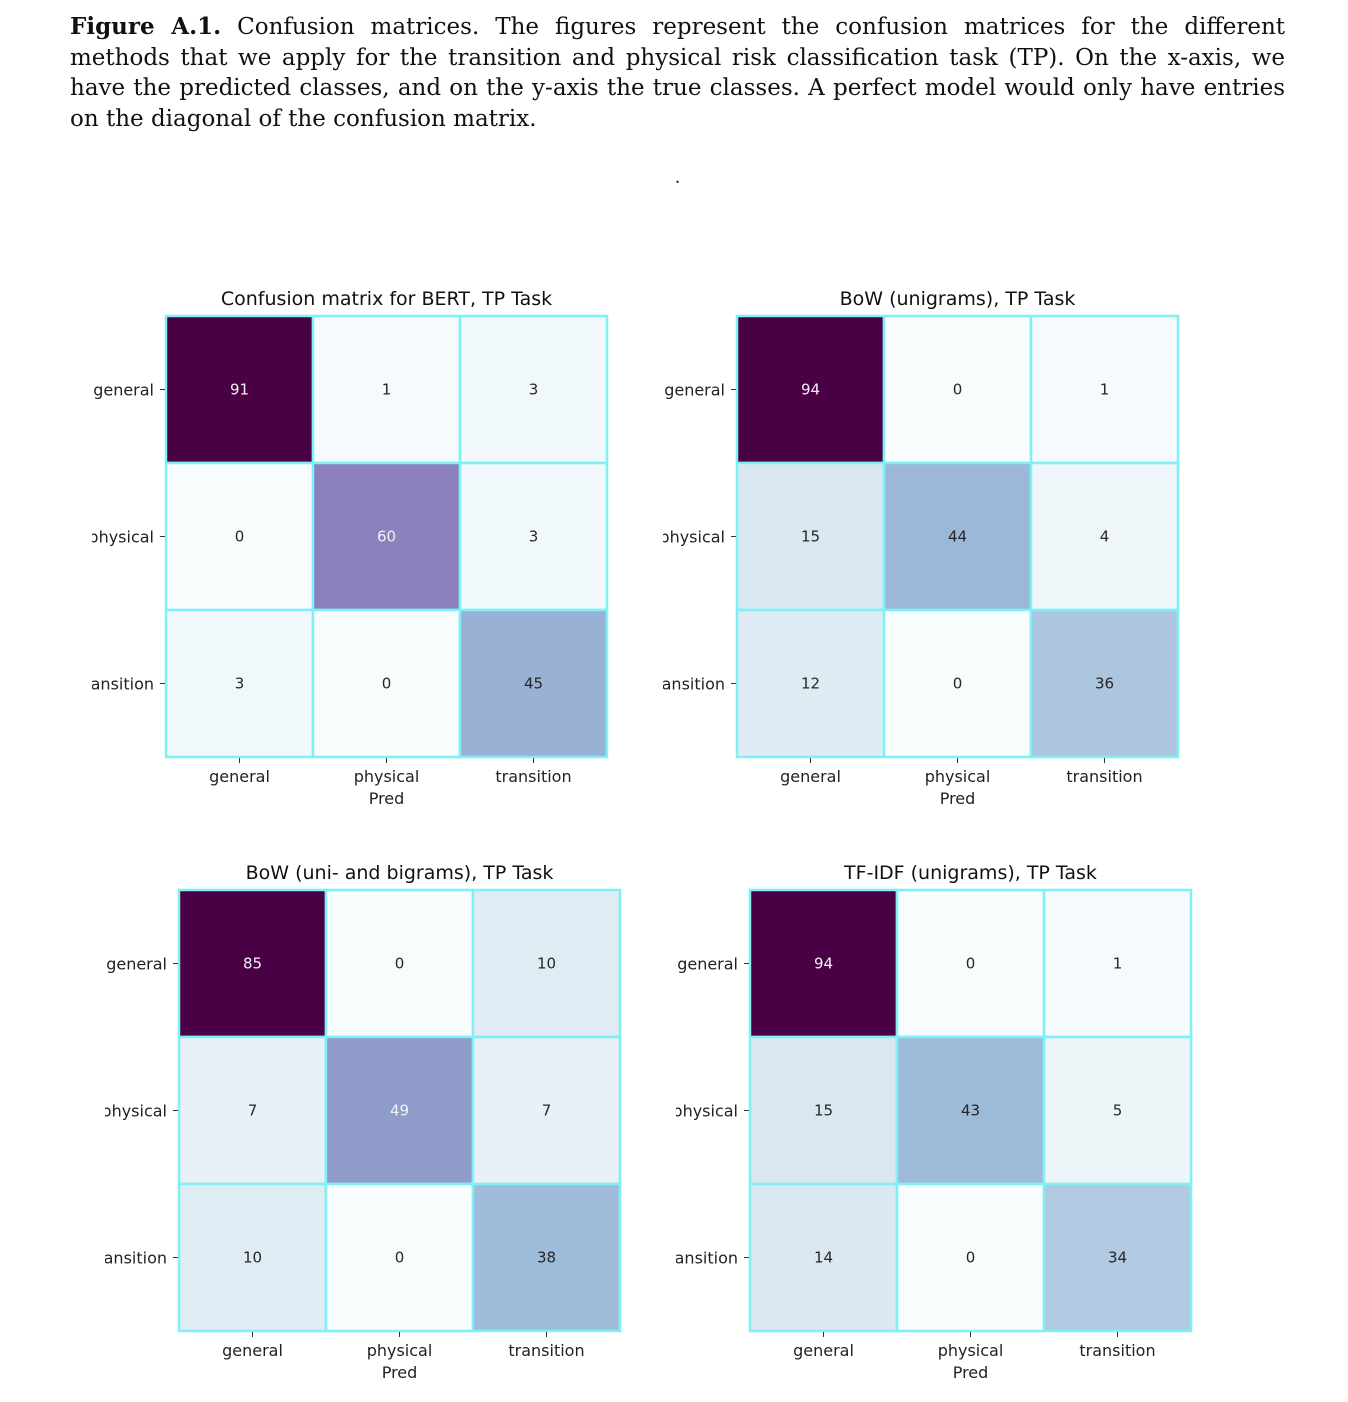 The height and width of the screenshot is (1402, 1348). I want to click on cell-value-label: 14, so click(823, 1258).